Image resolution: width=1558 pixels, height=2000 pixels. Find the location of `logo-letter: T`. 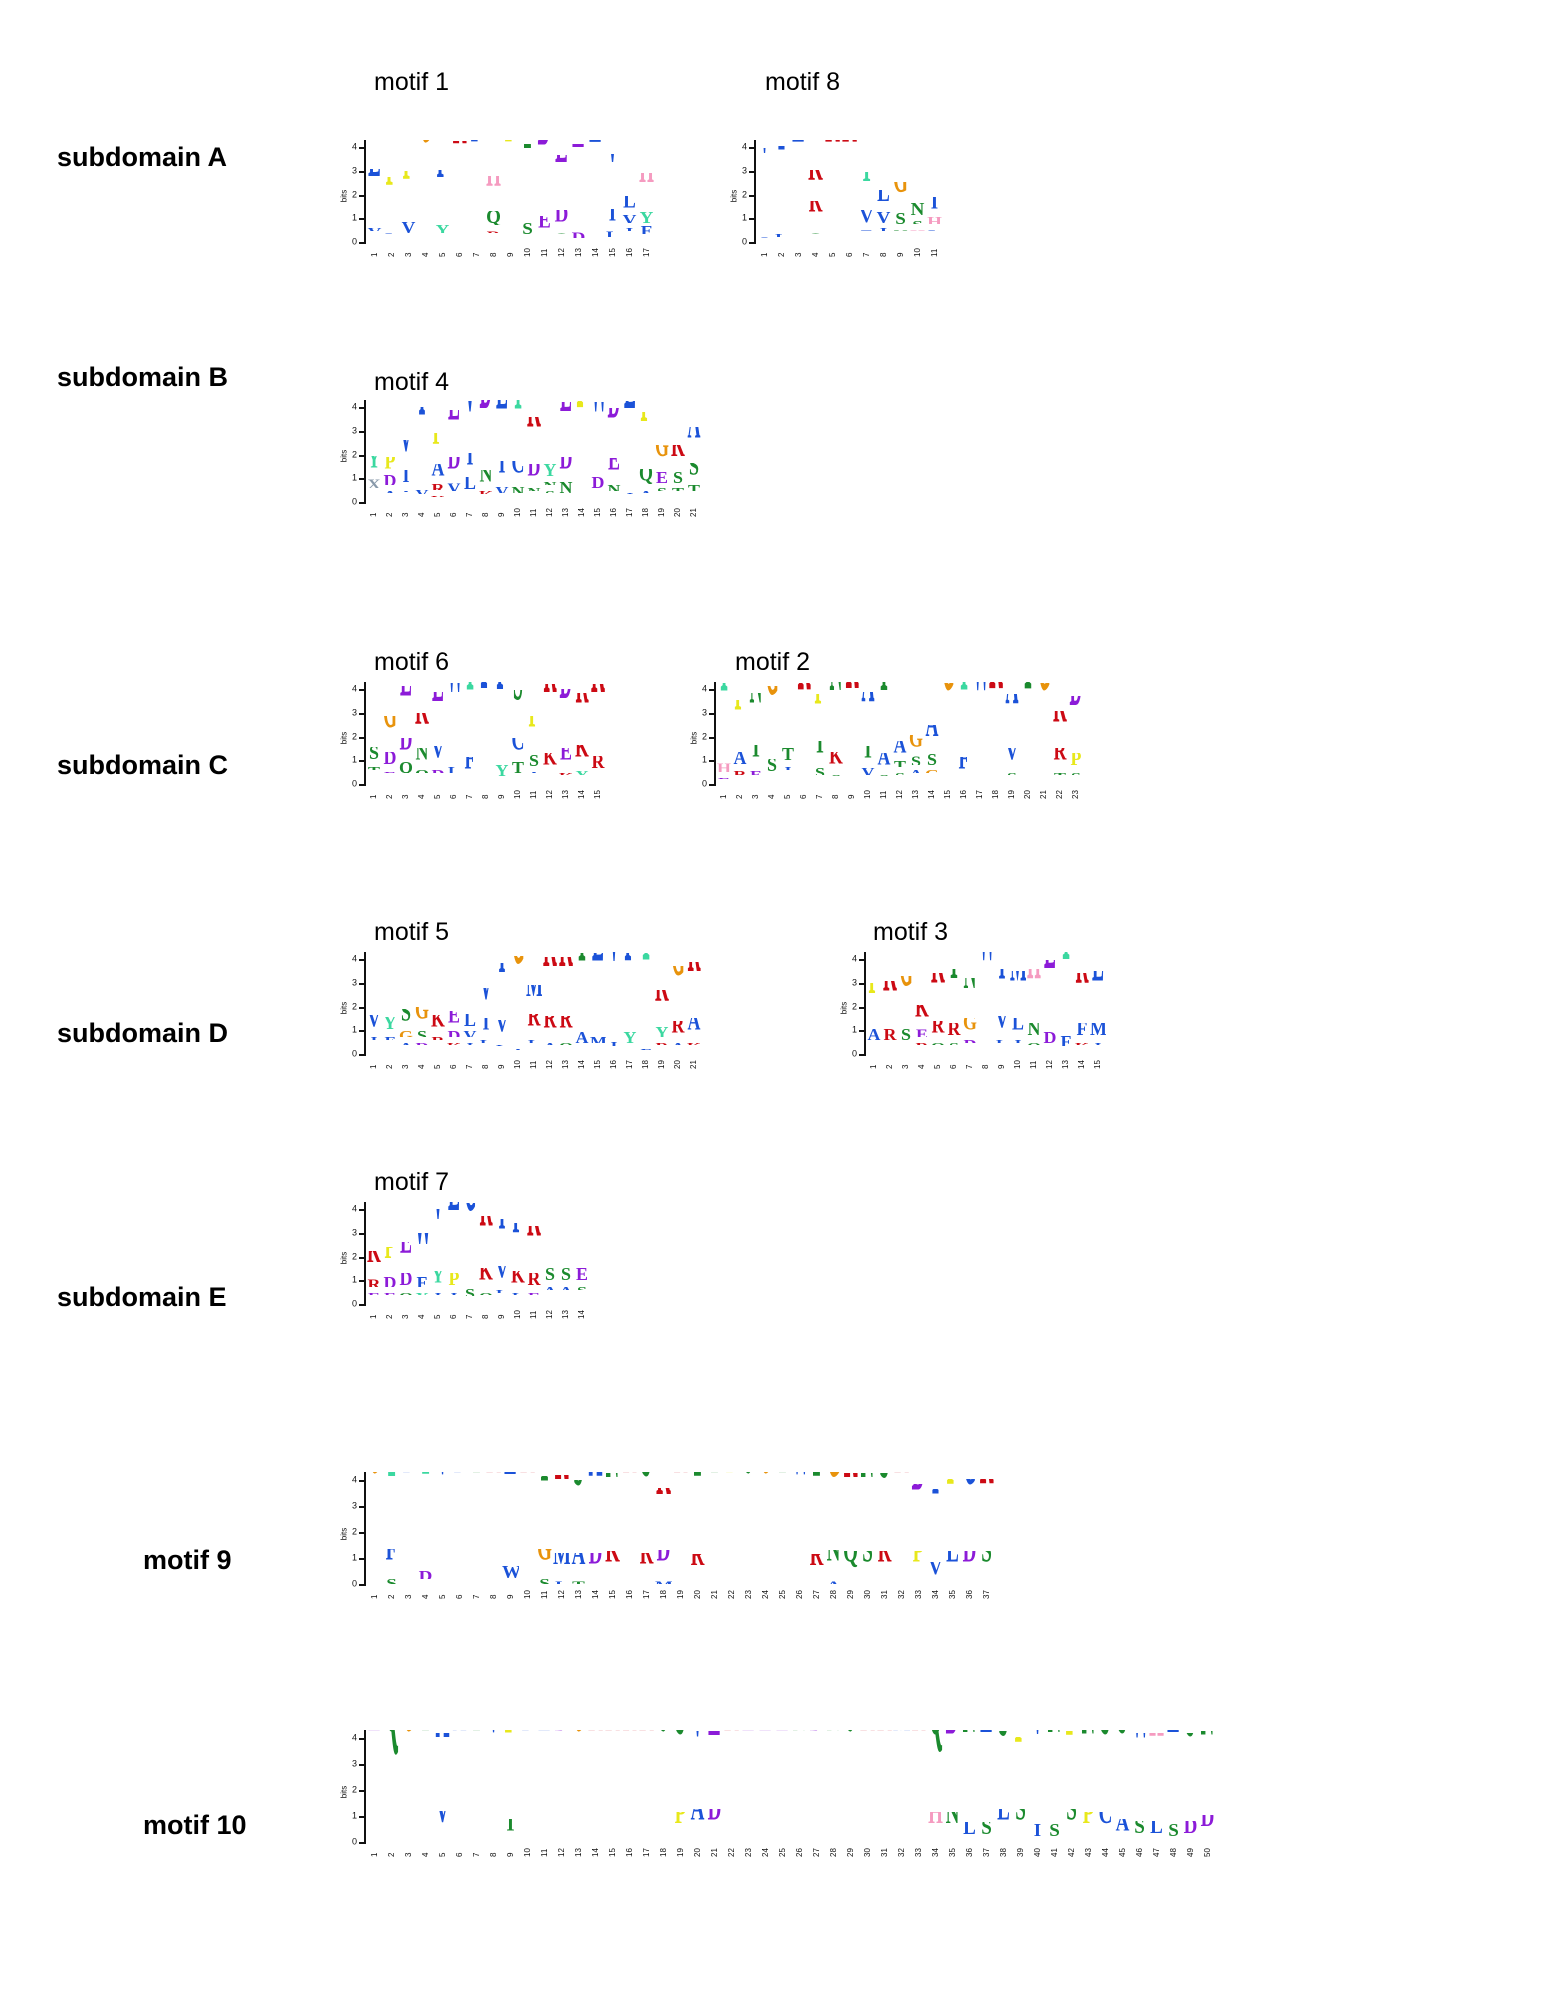

logo-letter: T is located at coordinates (550, 782).